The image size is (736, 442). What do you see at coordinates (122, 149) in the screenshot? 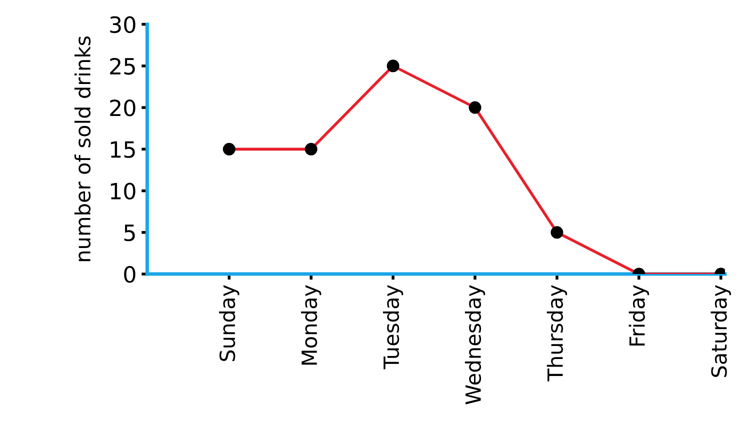
I see `y-tick-label: 15` at bounding box center [122, 149].